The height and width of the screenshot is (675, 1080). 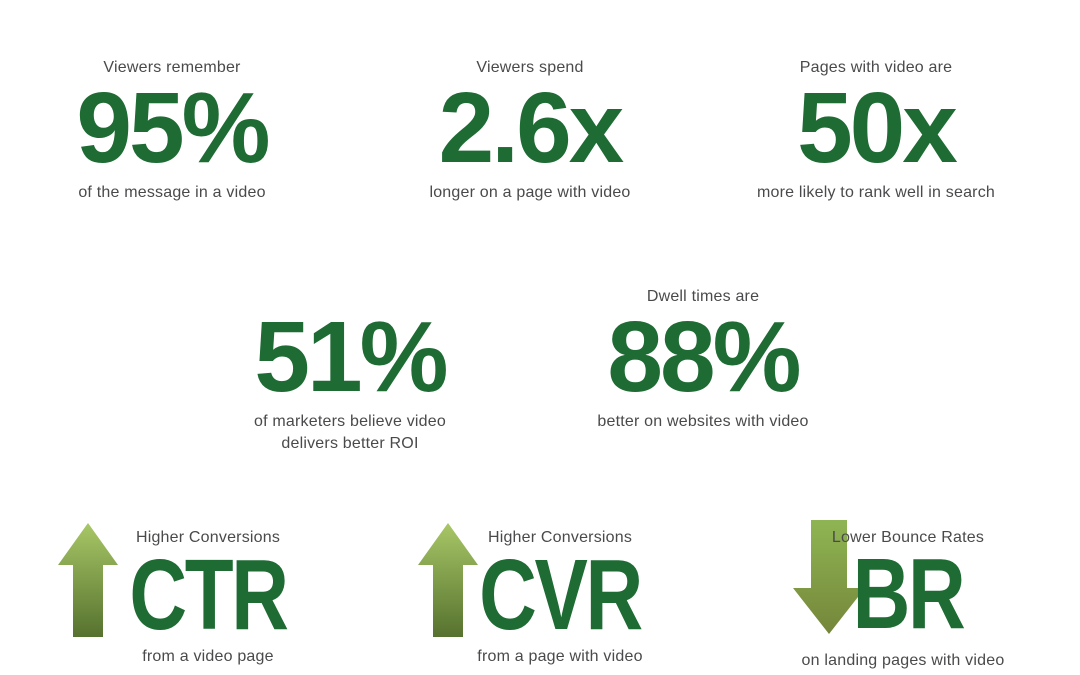 I want to click on stat-value: 51%, so click(x=351, y=357).